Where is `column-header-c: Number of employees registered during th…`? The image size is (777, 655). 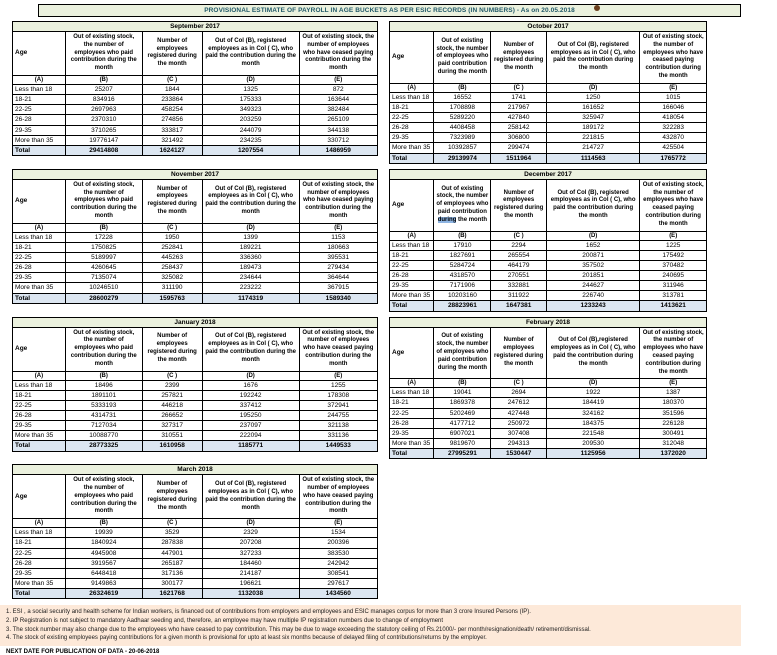
column-header-c: Number of employees registered during th… is located at coordinates (172, 201).